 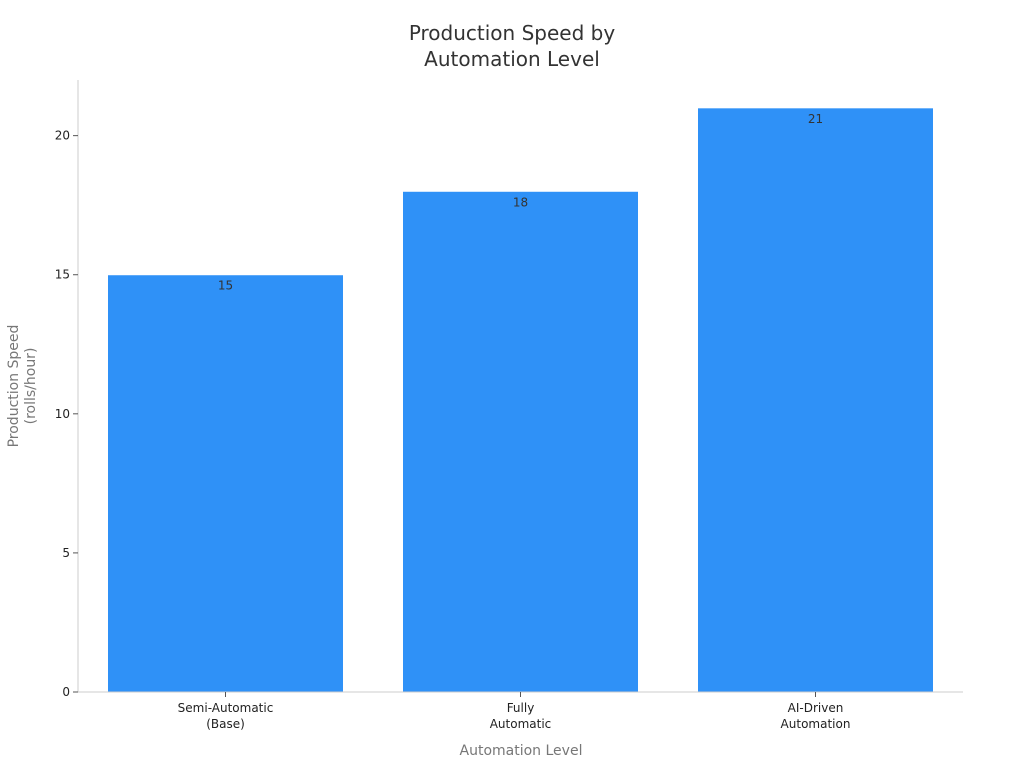 What do you see at coordinates (521, 751) in the screenshot?
I see `x-axis-title: Automation Level` at bounding box center [521, 751].